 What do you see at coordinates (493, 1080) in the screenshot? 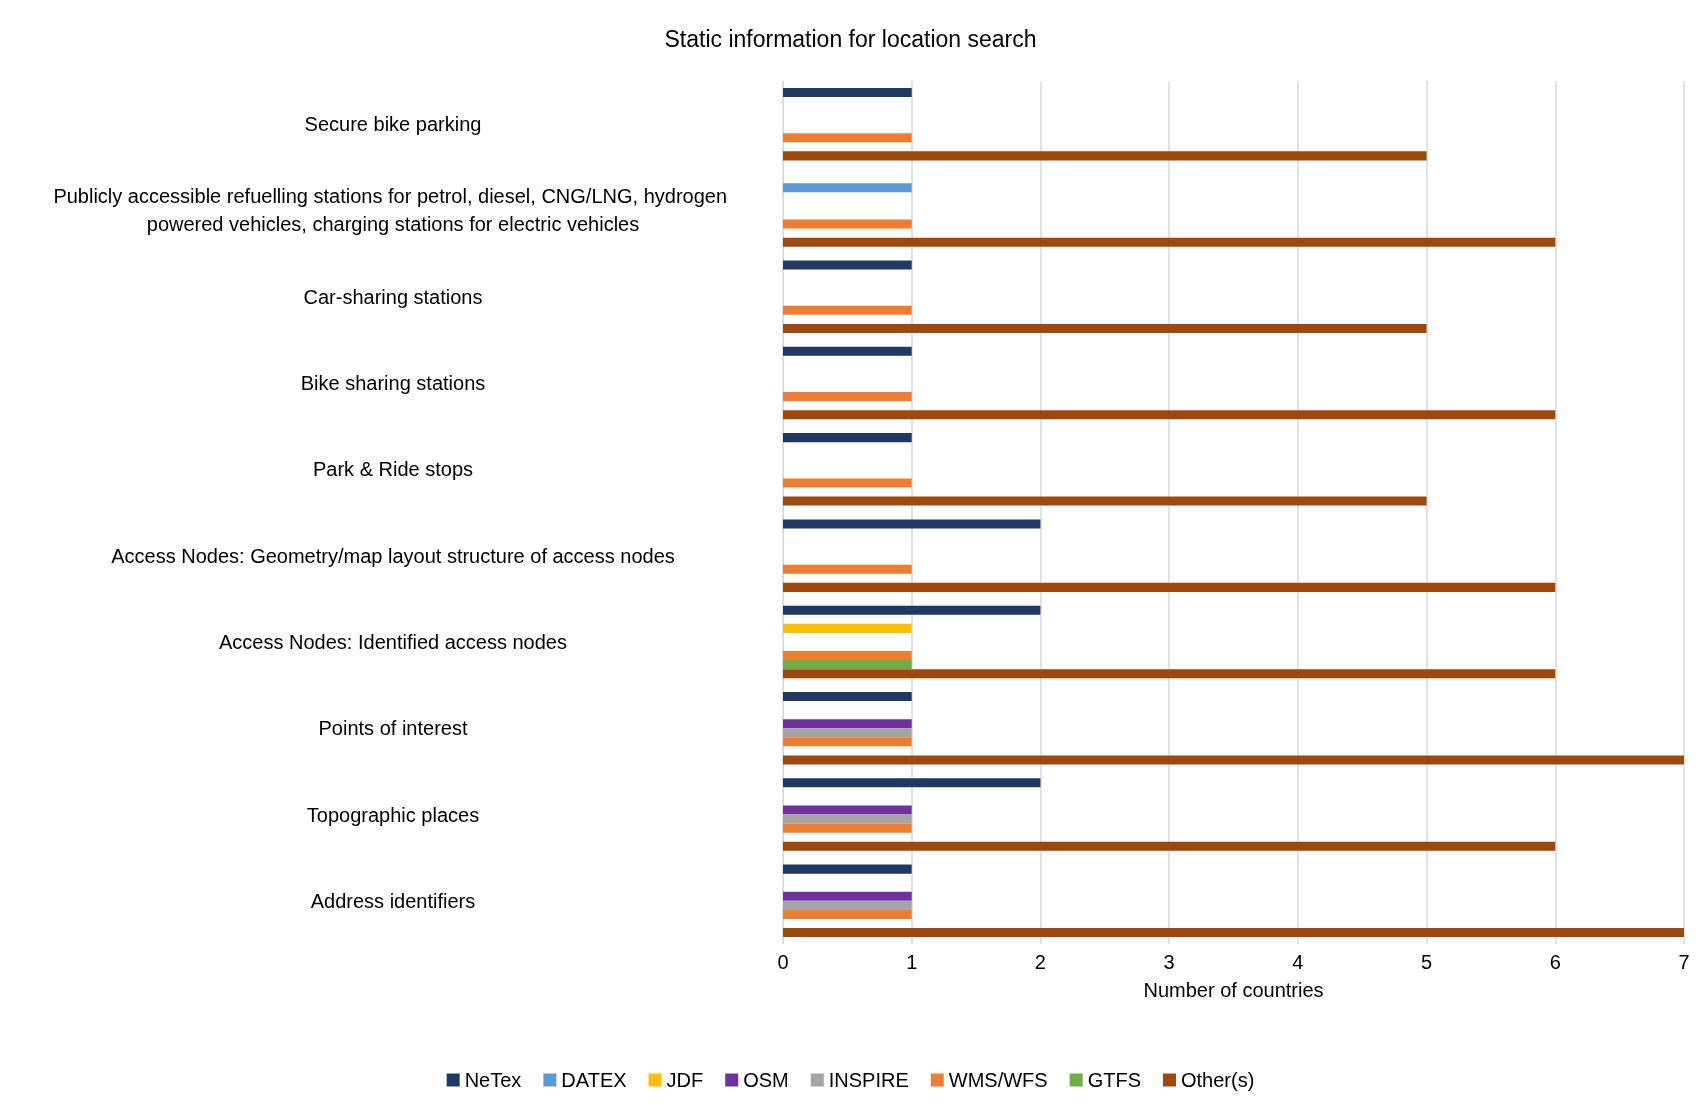
I see `legend-label: NeTex` at bounding box center [493, 1080].